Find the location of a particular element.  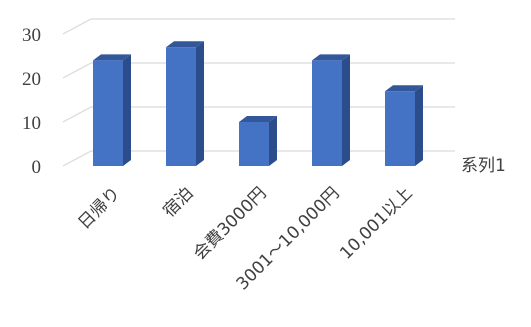

x-category-label: 会費3000円 is located at coordinates (230, 223).